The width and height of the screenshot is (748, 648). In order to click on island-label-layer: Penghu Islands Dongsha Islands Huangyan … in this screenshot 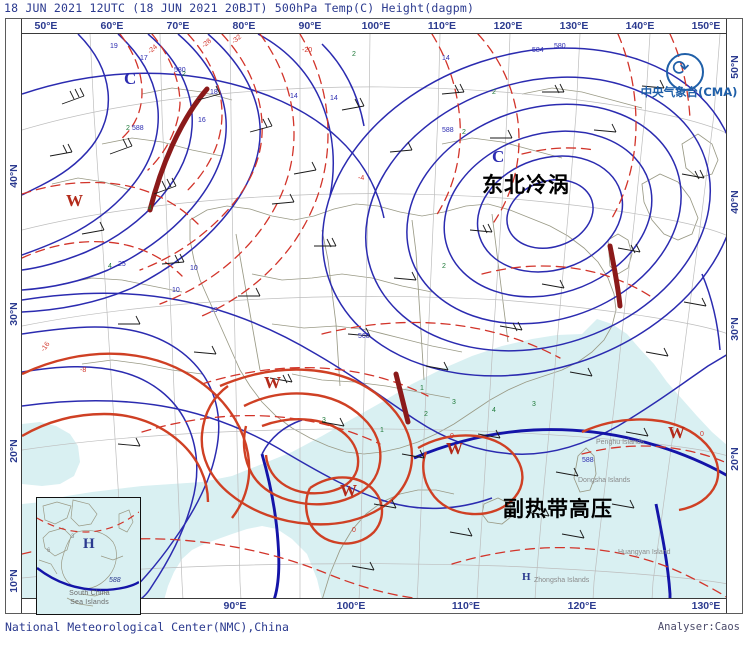, I will do `click(602, 511)`.